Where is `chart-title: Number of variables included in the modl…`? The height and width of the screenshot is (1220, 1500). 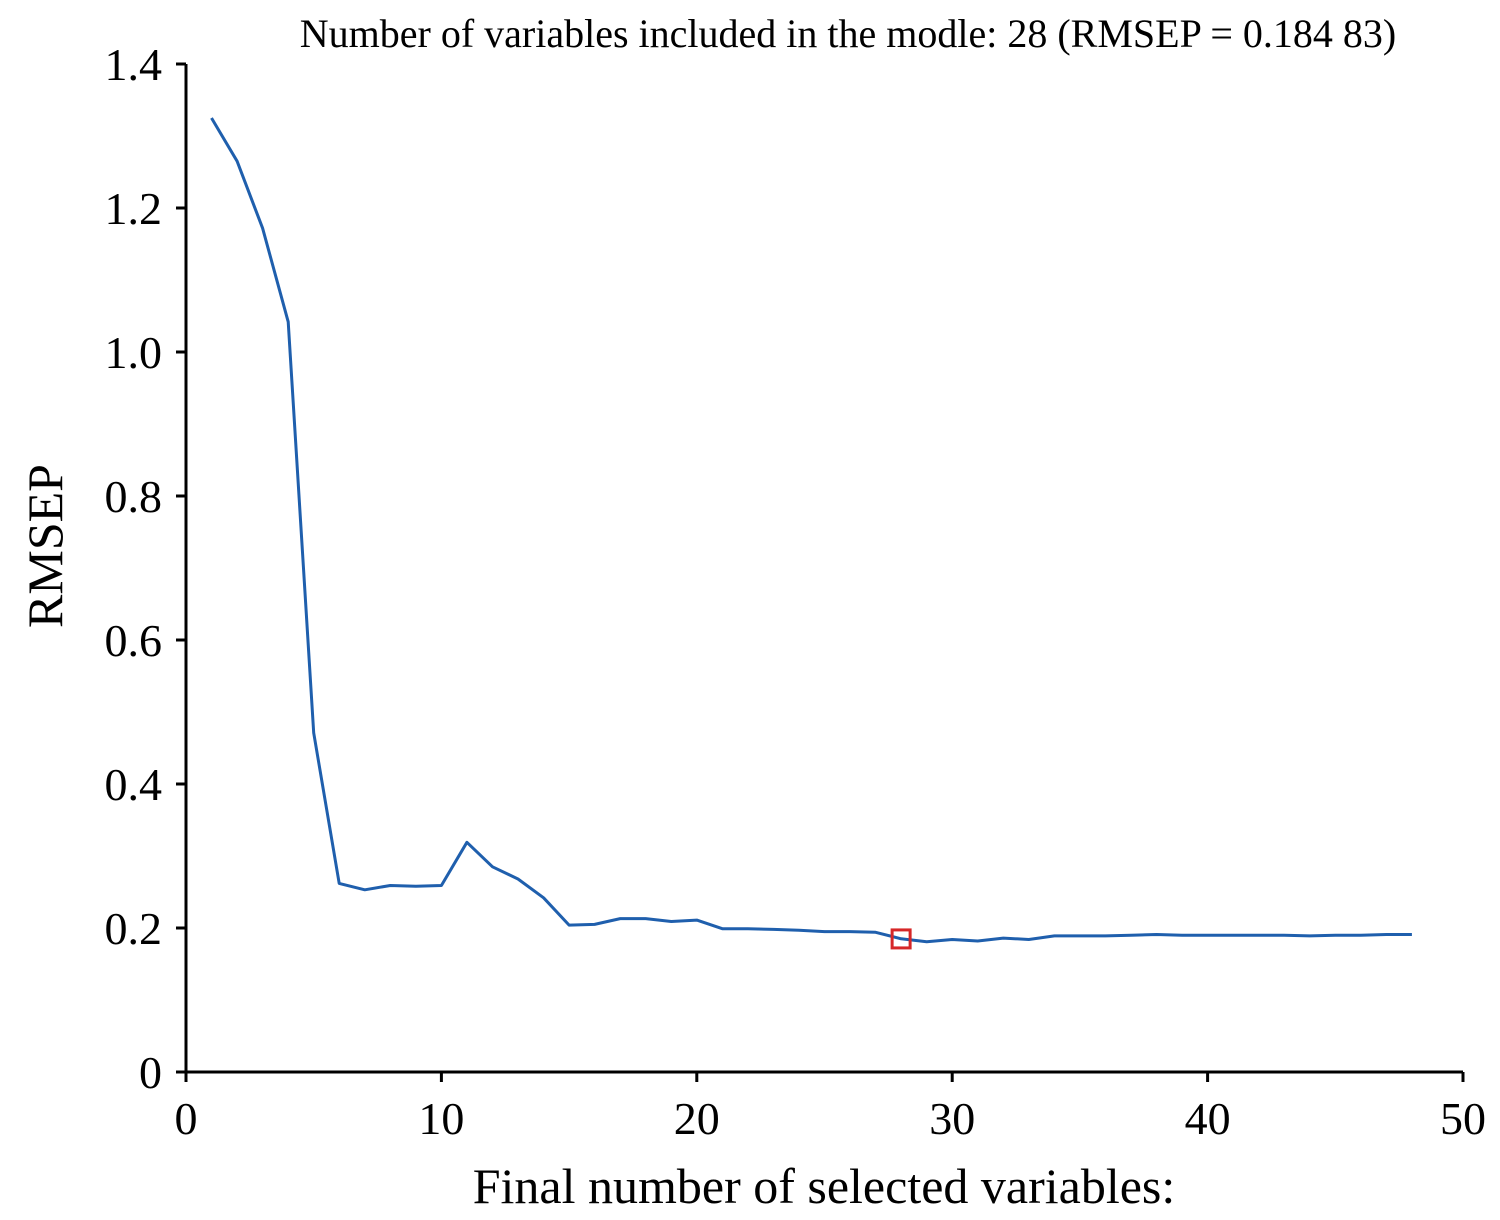
chart-title: Number of variables included in the modl… is located at coordinates (848, 33).